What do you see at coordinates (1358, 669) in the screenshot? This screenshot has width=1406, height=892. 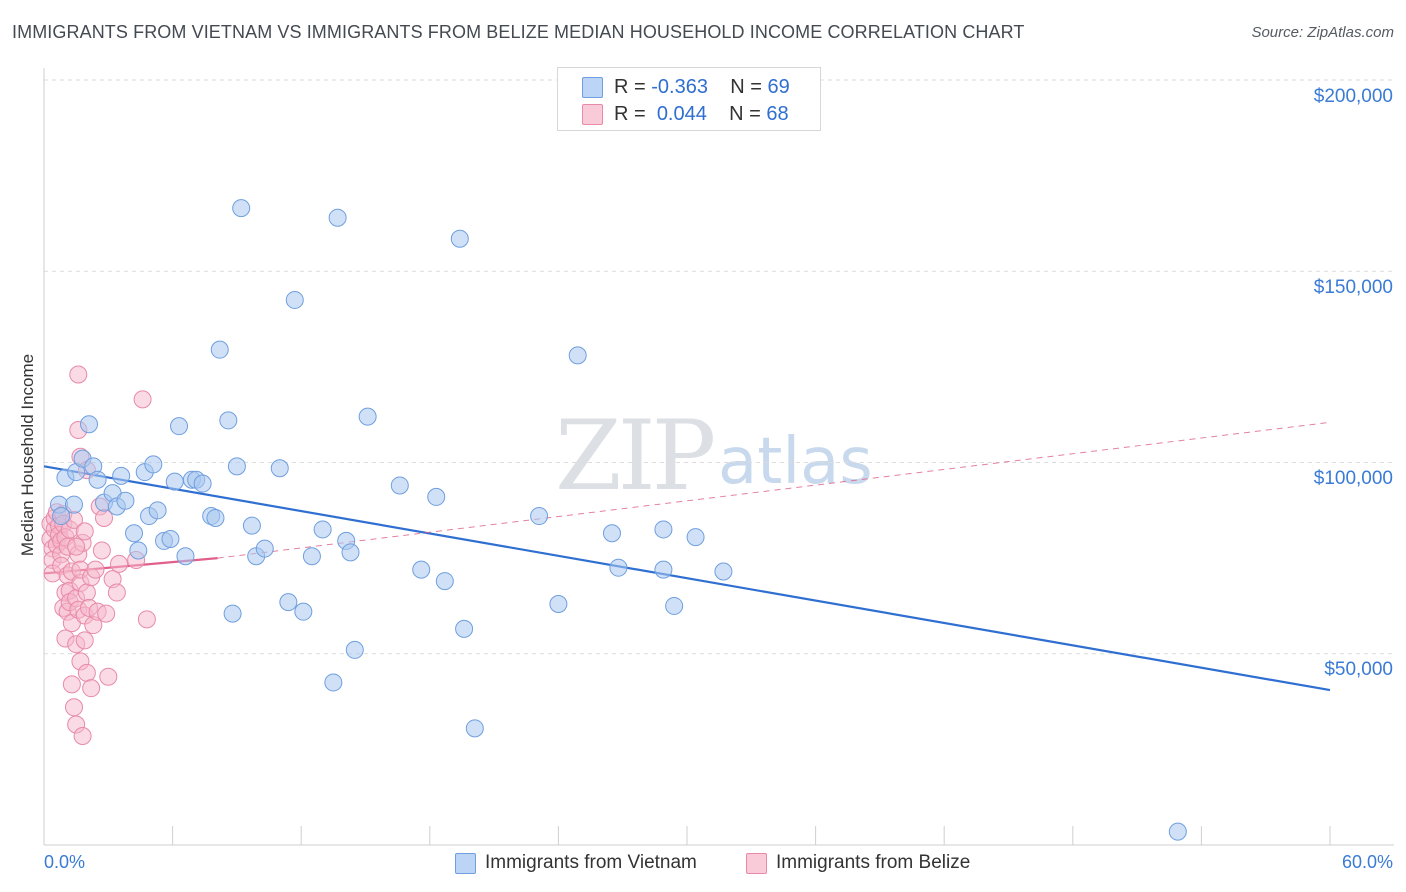 I see `y-tick-label: $50,000` at bounding box center [1358, 669].